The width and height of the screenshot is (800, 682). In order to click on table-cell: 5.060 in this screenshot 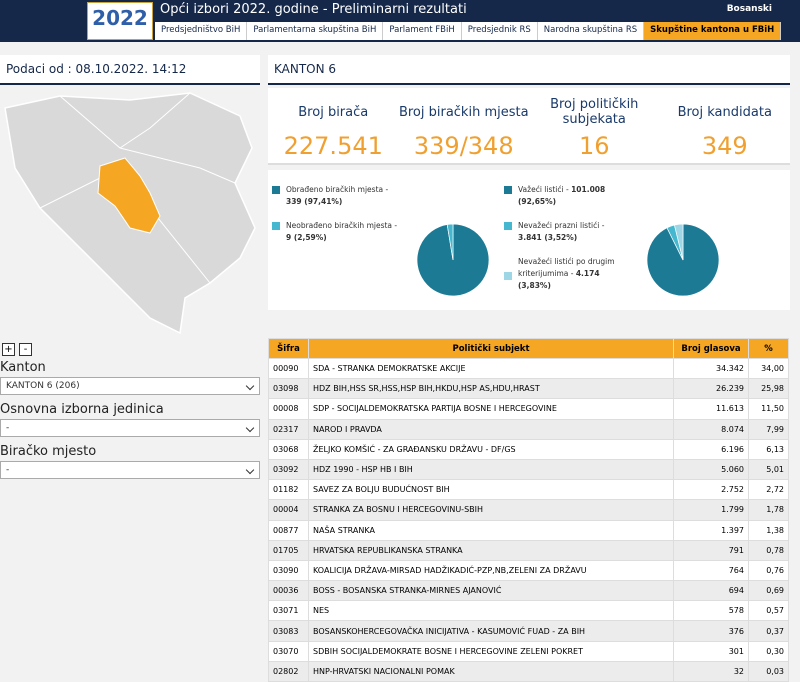, I will do `click(711, 469)`.